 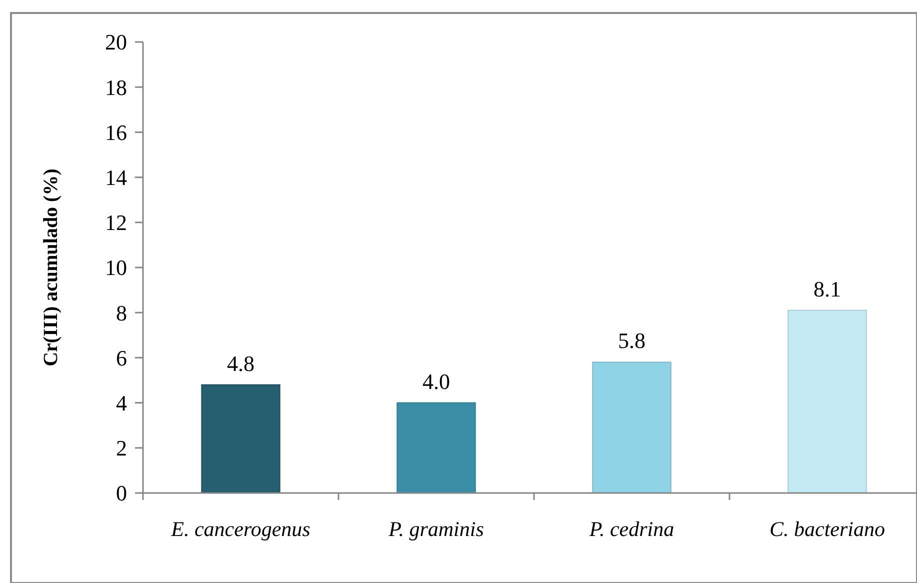 I want to click on y-tick-label: 10, so click(x=116, y=267).